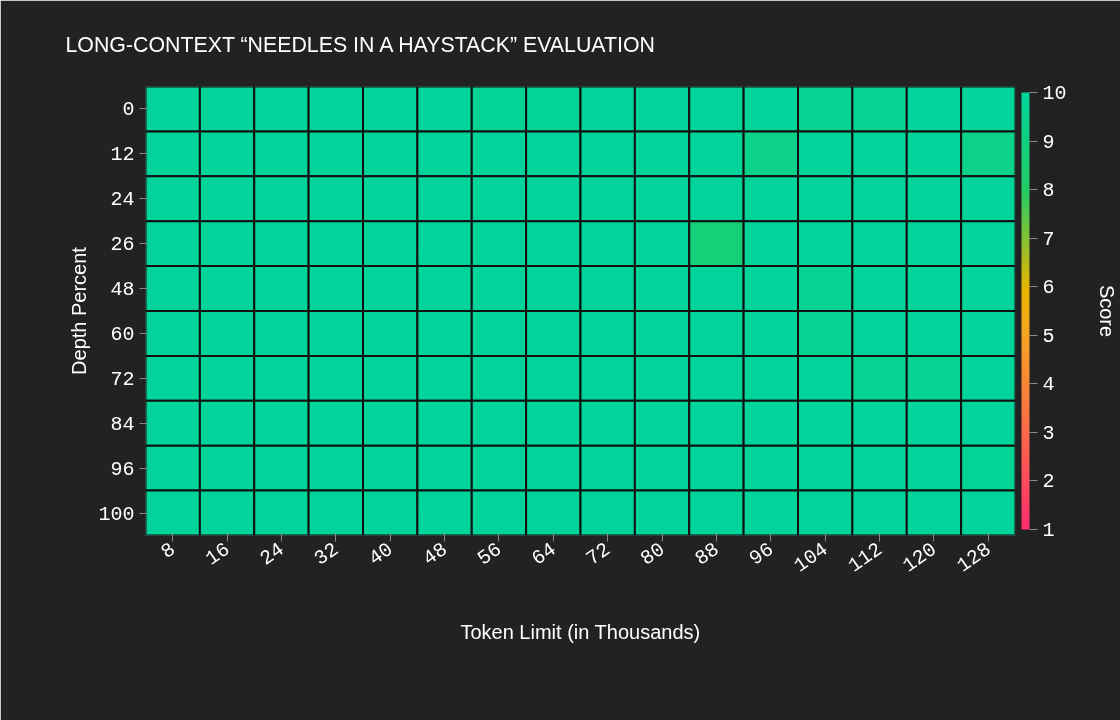  What do you see at coordinates (1048, 385) in the screenshot?
I see `color-bar-label: 4` at bounding box center [1048, 385].